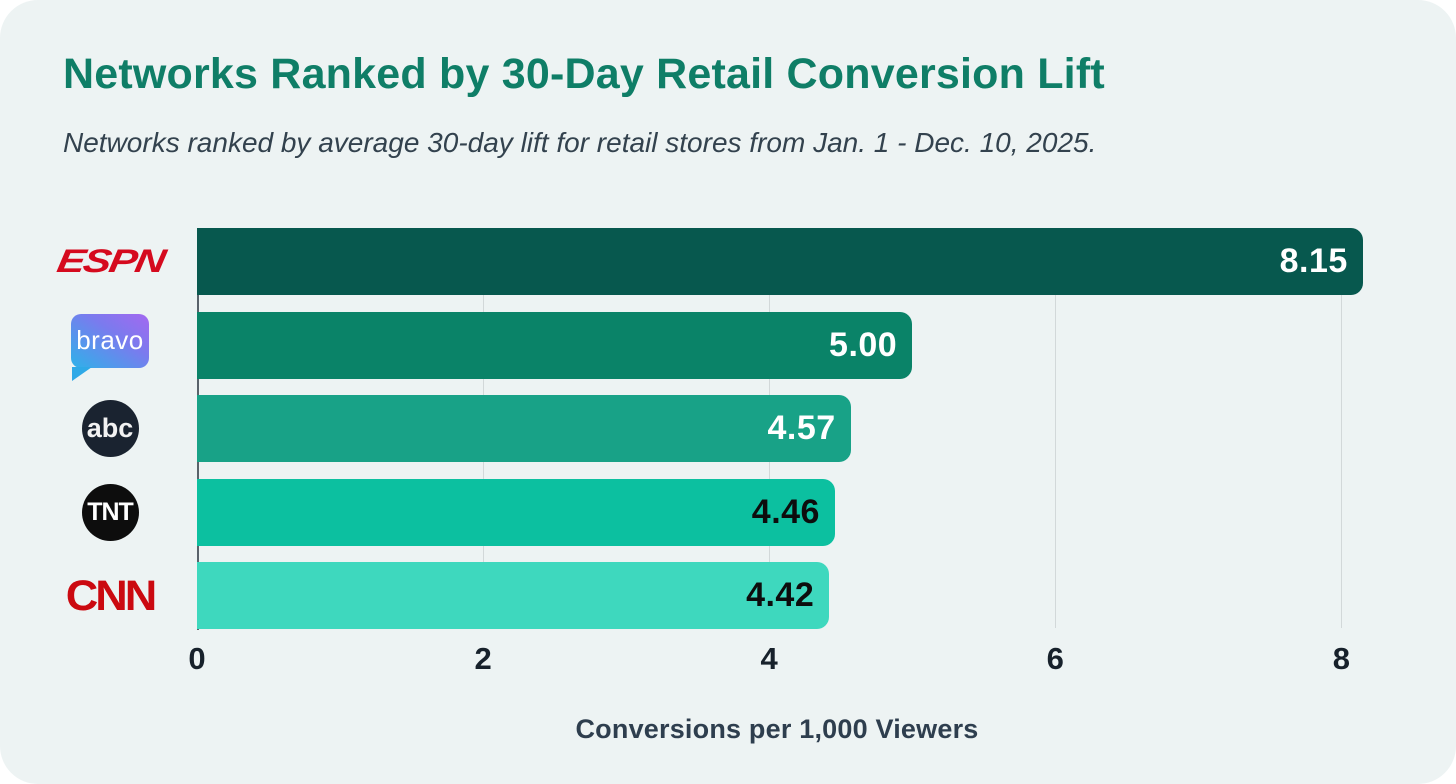 Image resolution: width=1456 pixels, height=784 pixels. I want to click on category-logo-cell: bravo, so click(110, 346).